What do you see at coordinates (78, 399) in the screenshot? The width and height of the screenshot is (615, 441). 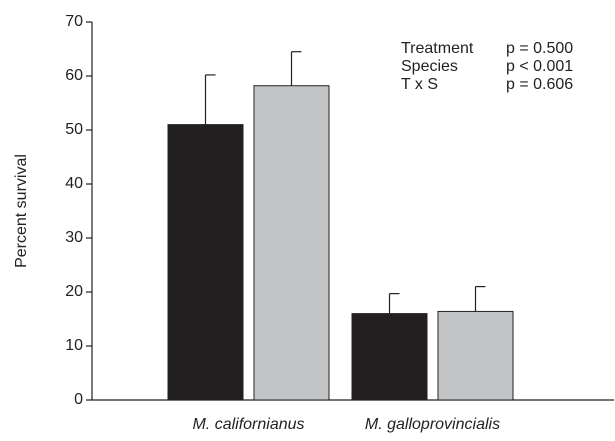 I see `y-tick-label: 0` at bounding box center [78, 399].